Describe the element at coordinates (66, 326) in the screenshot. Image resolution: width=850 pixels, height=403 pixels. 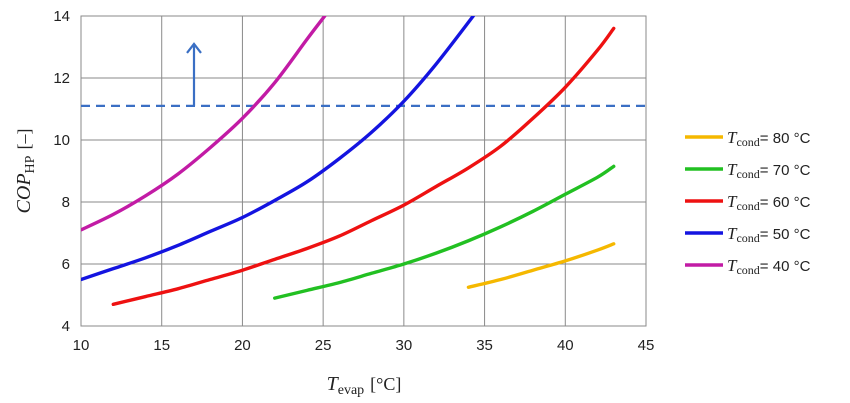
I see `y-tick-label: 4` at that location.